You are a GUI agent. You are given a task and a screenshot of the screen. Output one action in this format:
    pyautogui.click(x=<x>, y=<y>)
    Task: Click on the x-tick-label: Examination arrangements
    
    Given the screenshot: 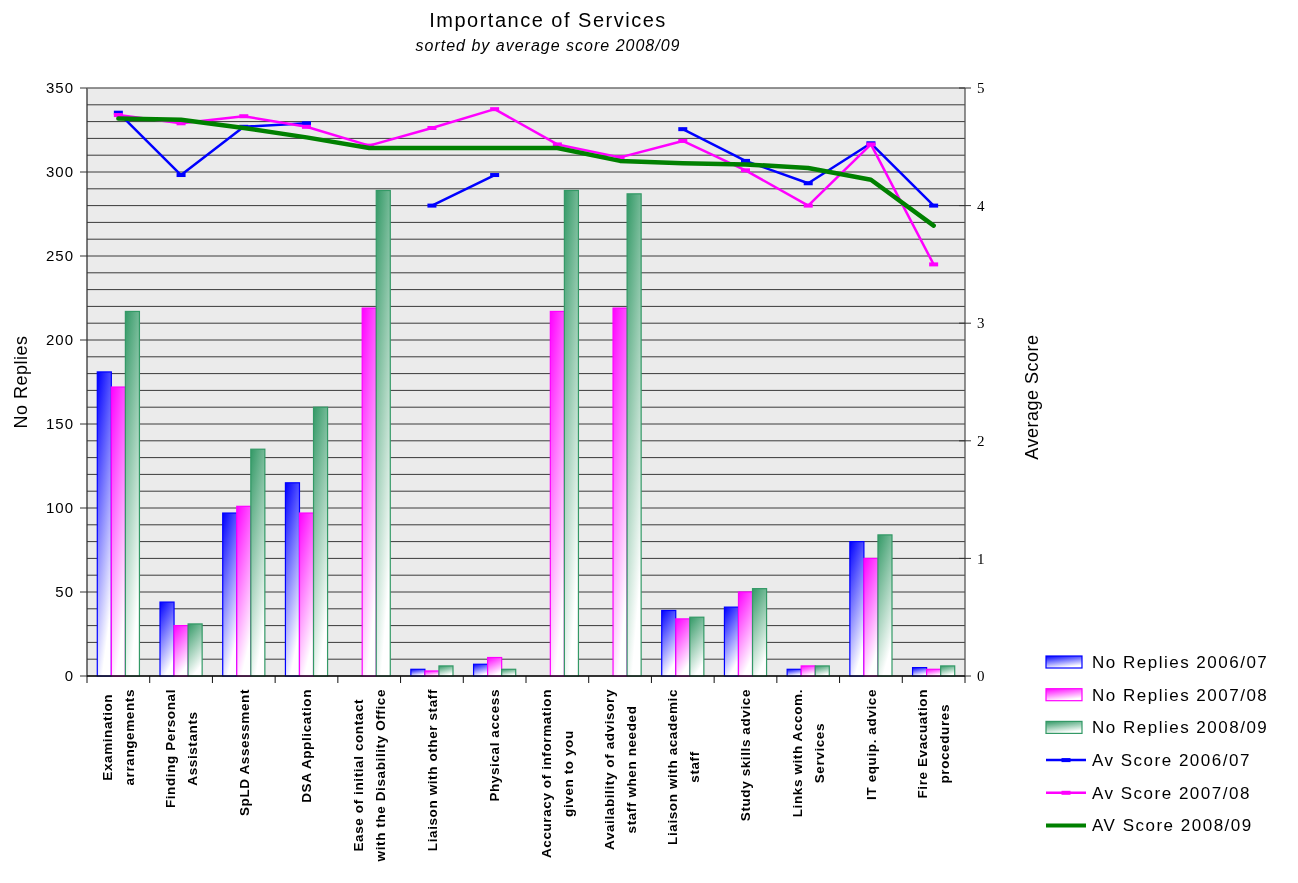 What is the action you would take?
    pyautogui.click(x=119, y=737)
    